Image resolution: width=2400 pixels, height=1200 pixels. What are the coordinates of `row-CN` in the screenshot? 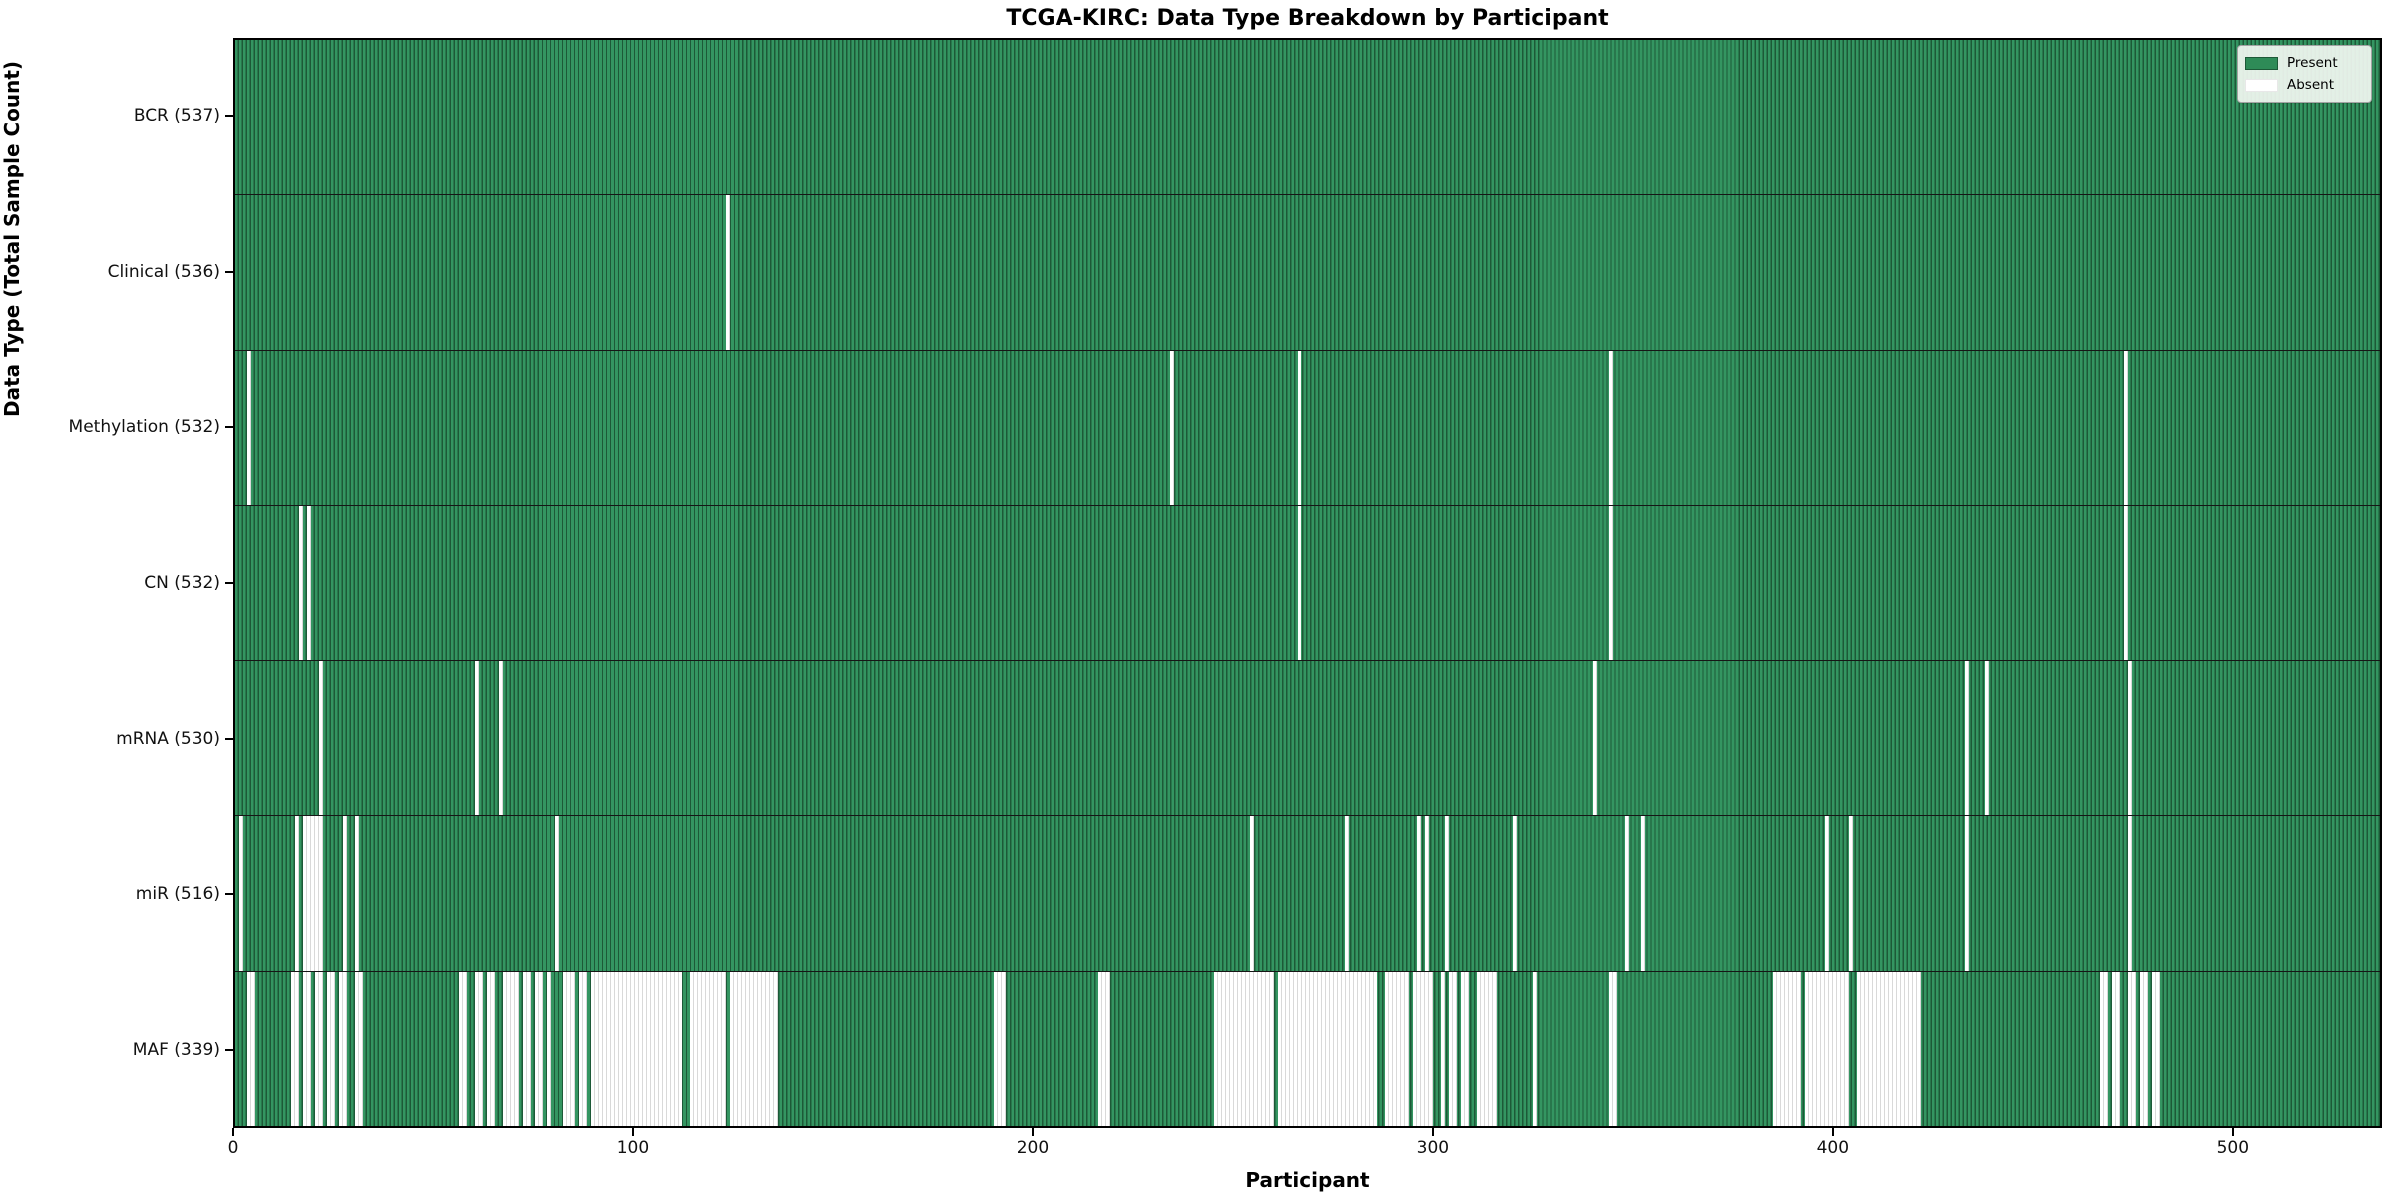 It's located at (1307, 583).